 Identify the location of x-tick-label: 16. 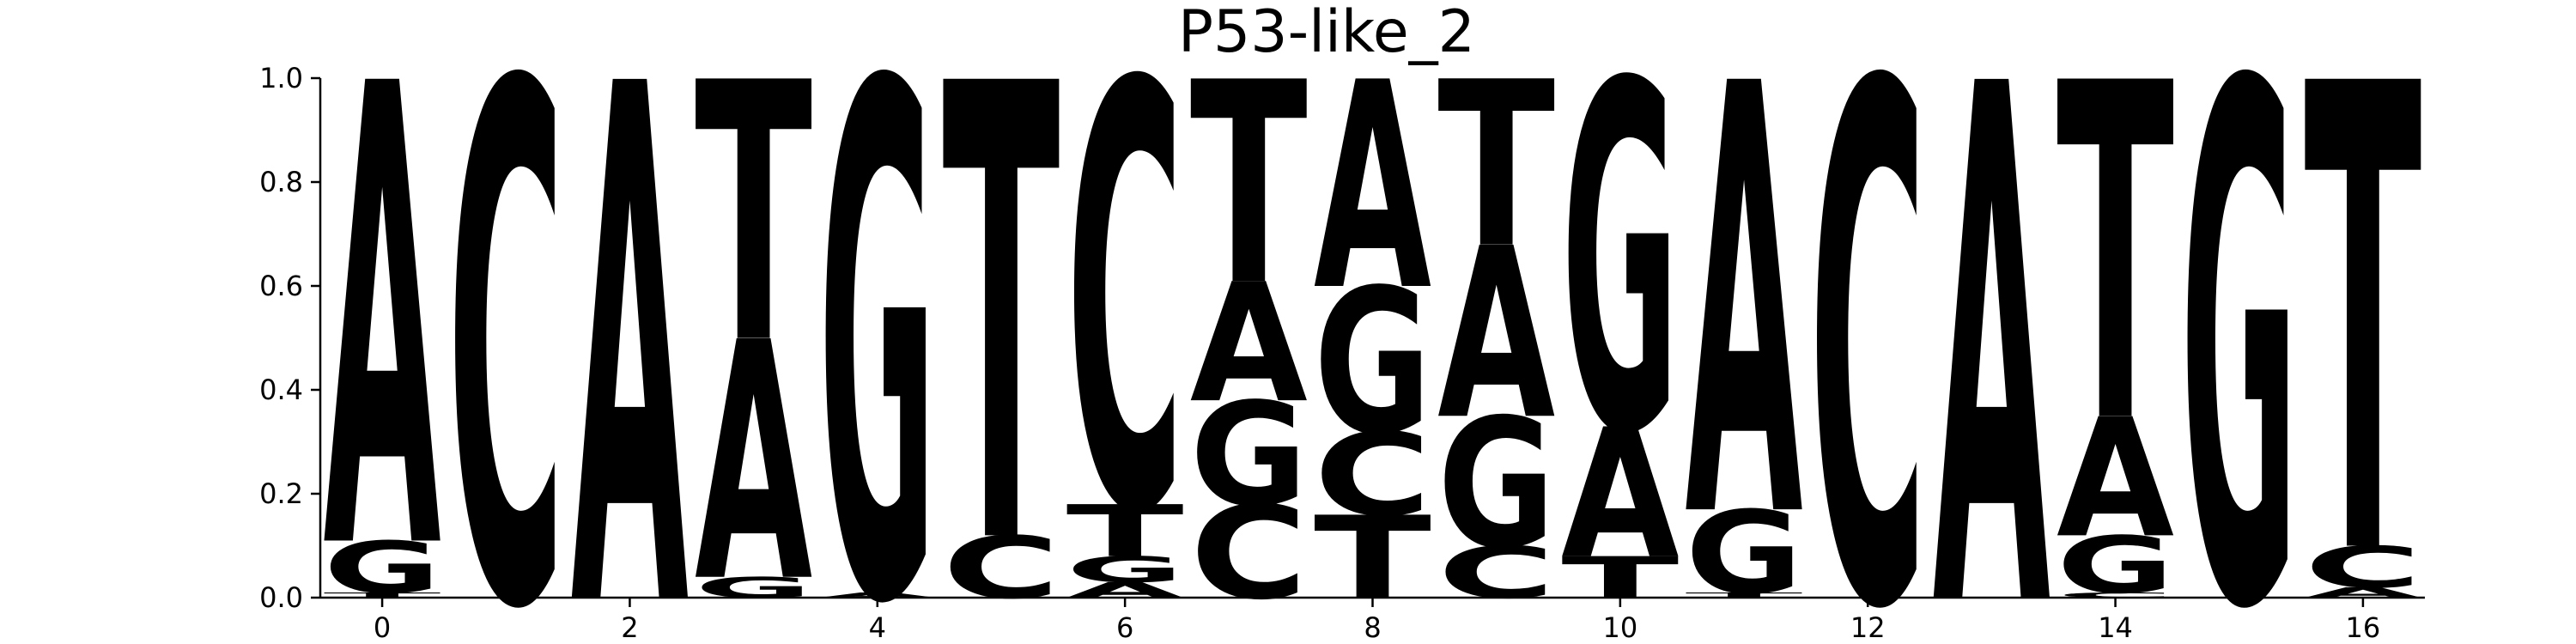
(2363, 627).